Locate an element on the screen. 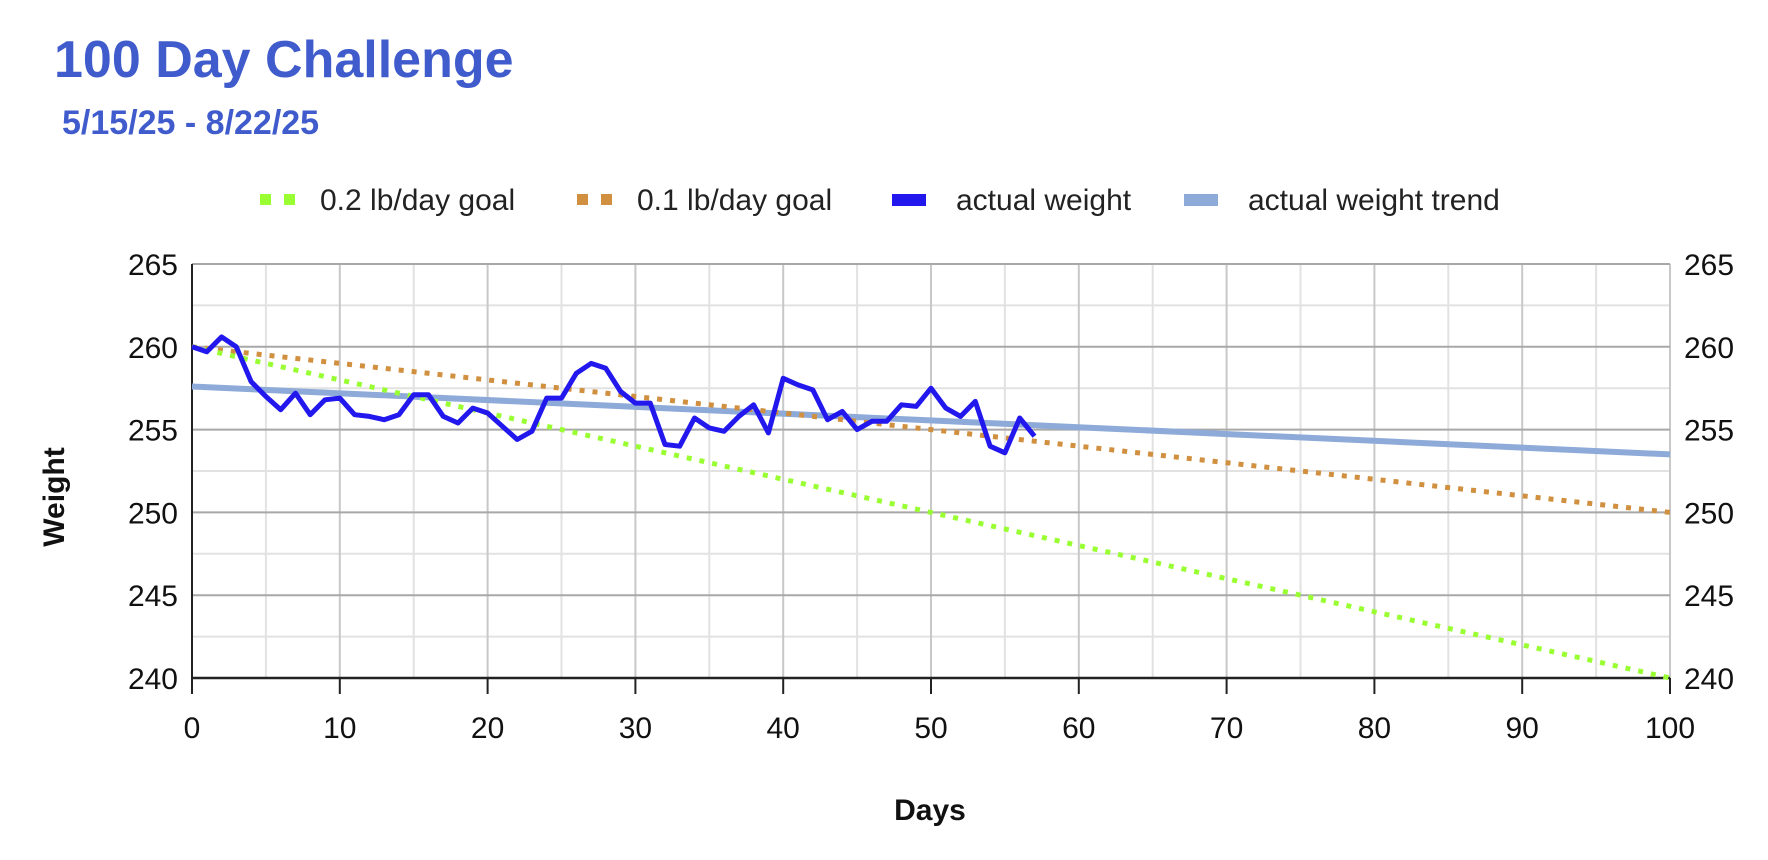 This screenshot has height=860, width=1768. y2-tick-label: 260 is located at coordinates (1709, 348).